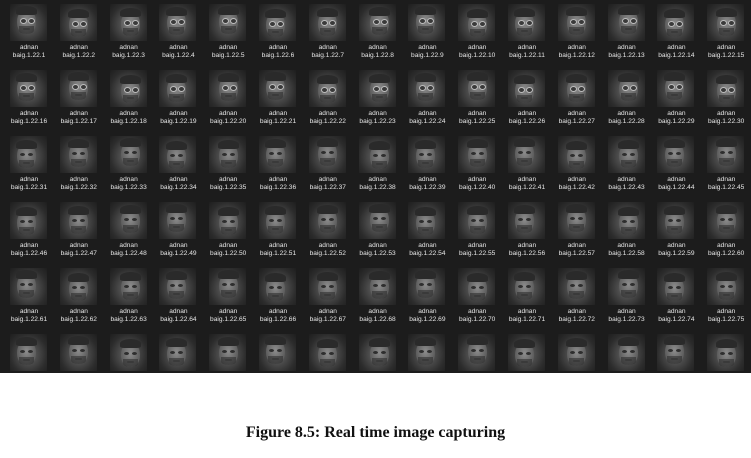 Image resolution: width=751 pixels, height=458 pixels. I want to click on image-file-tile: adnan baig.1.22.15, so click(726, 33).